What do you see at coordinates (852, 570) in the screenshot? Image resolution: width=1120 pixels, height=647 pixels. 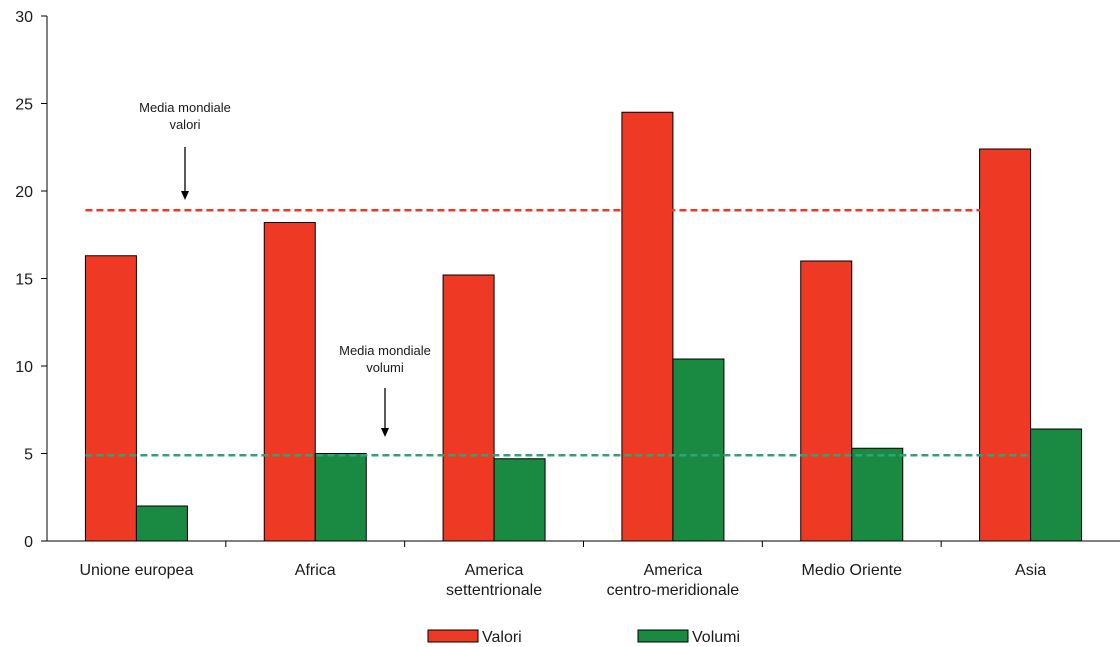 I see `x-category-label: Medio Oriente` at bounding box center [852, 570].